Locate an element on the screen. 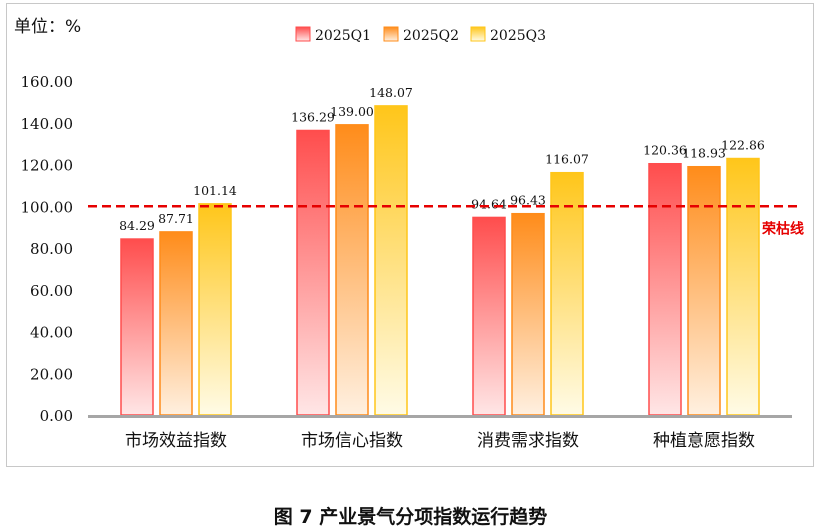 The image size is (821, 531). y-tick-label: 120.00 is located at coordinates (47, 166).